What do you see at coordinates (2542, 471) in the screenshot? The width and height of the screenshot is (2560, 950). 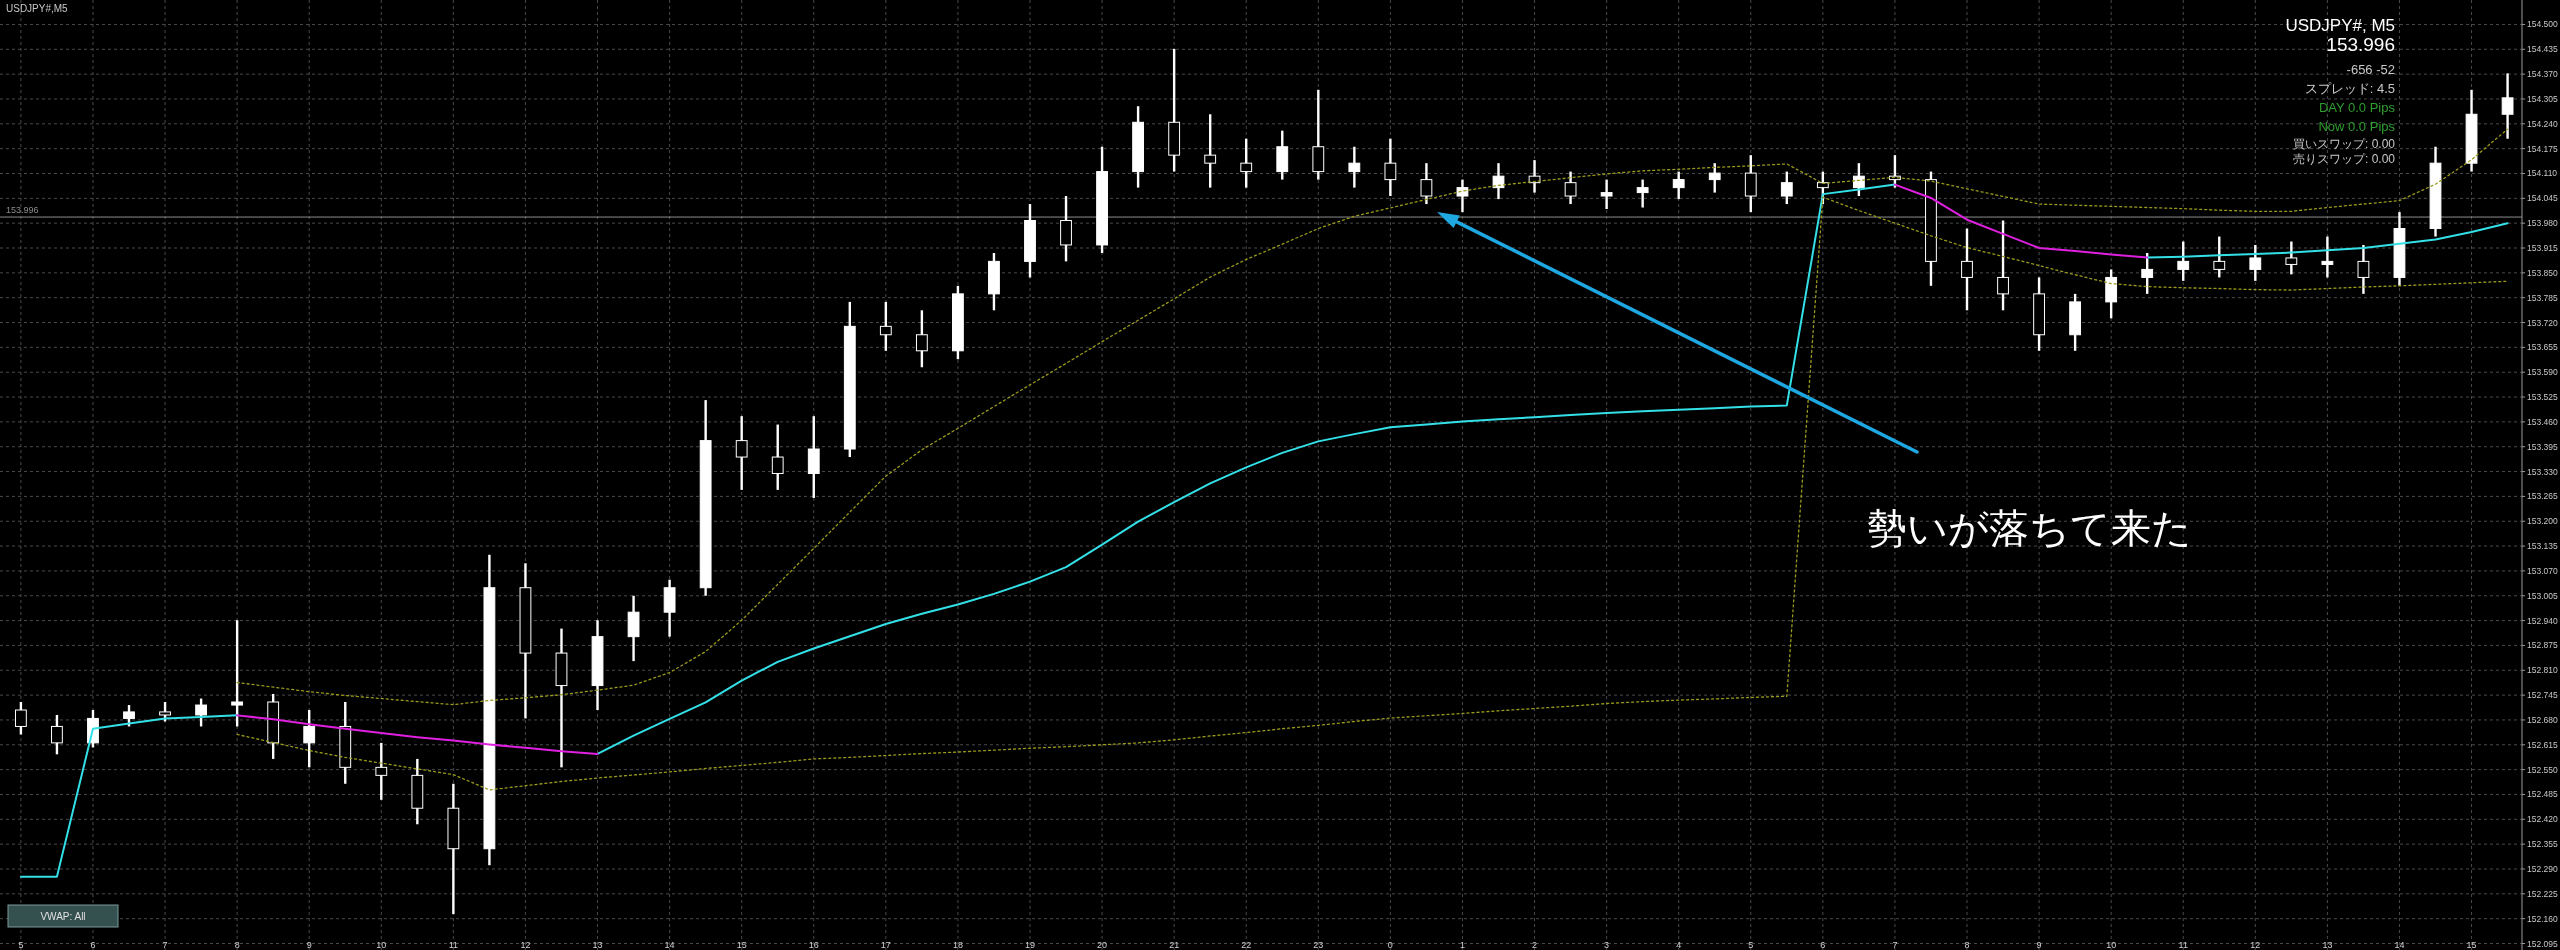 I see `y-tick-label: 153.330` at bounding box center [2542, 471].